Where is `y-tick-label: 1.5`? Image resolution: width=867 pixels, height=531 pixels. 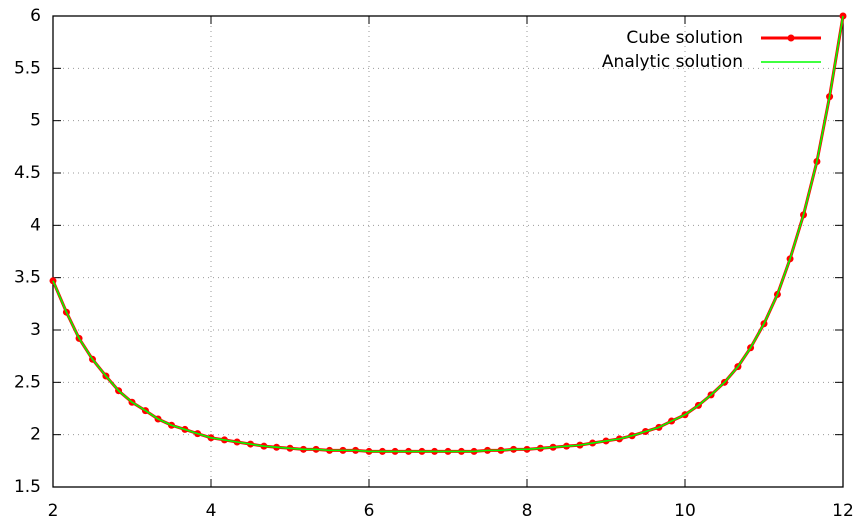 y-tick-label: 1.5 is located at coordinates (27, 487).